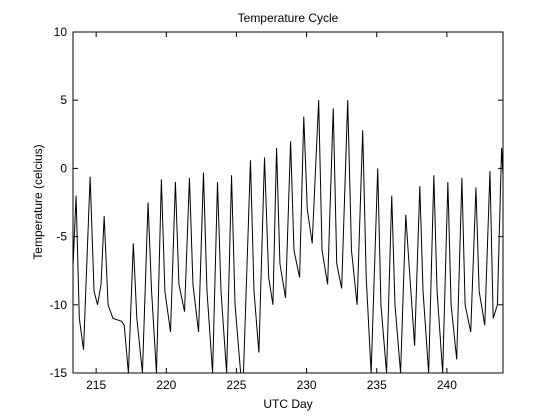 The width and height of the screenshot is (560, 420). Describe the element at coordinates (59, 305) in the screenshot. I see `y-tick-label: -10` at that location.